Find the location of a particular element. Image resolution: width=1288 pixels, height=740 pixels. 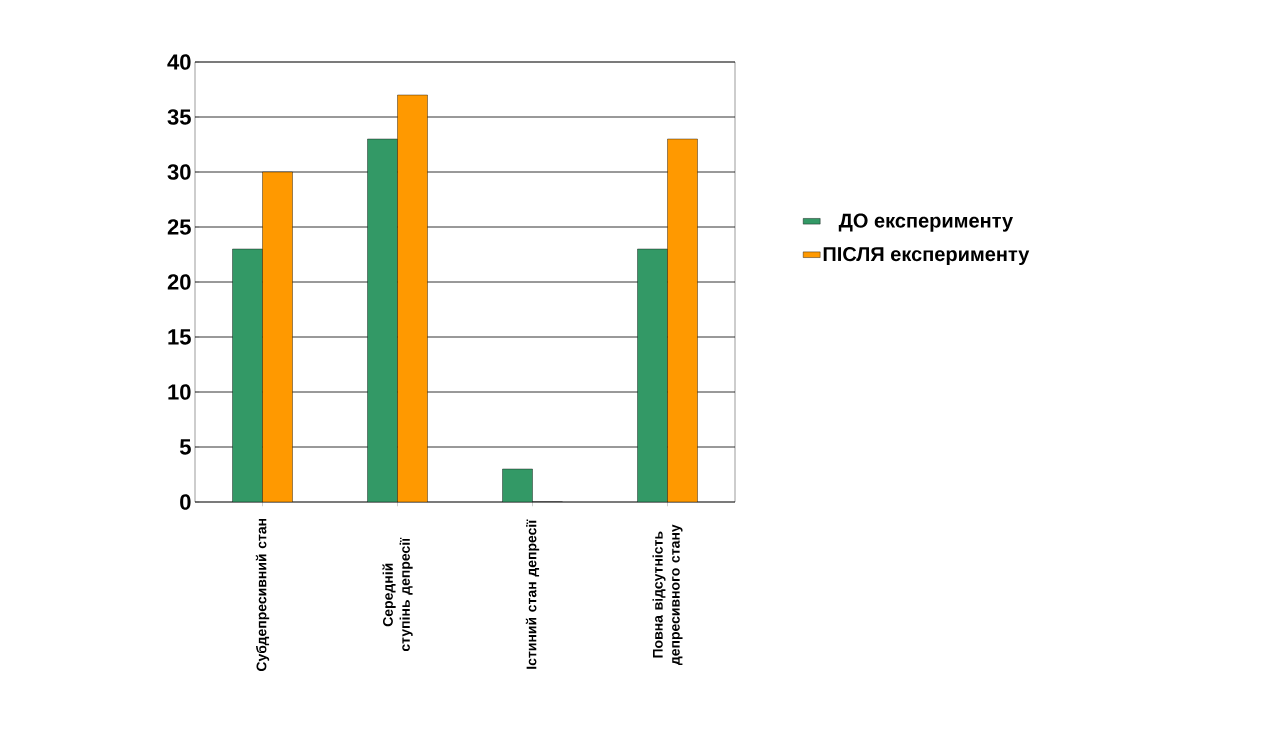

legend-label: ДО експерименту is located at coordinates (925, 222).